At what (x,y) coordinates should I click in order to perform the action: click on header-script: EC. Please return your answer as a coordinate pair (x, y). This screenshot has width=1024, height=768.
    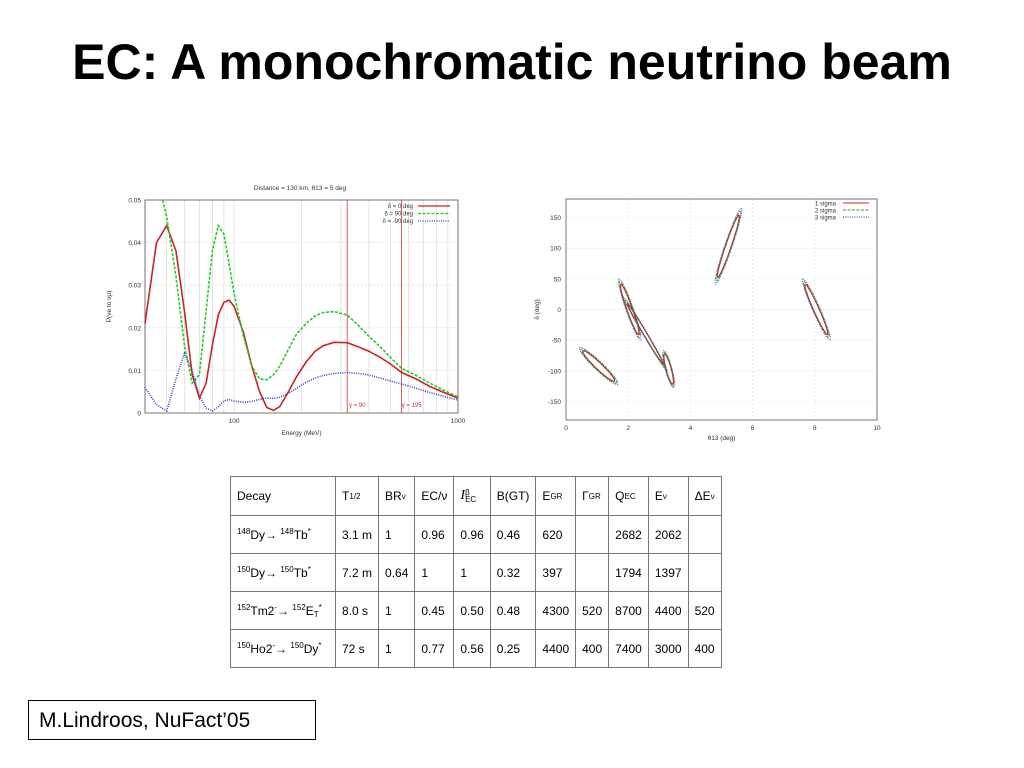
    Looking at the image, I should click on (630, 497).